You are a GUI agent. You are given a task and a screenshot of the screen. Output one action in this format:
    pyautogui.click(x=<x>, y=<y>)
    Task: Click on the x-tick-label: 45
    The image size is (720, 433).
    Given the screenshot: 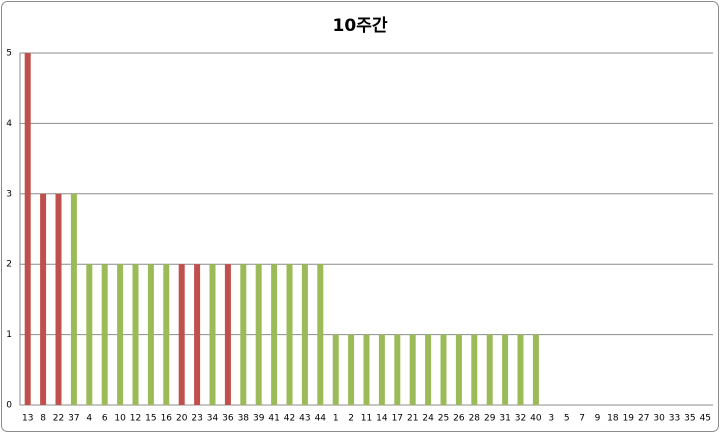 What is the action you would take?
    pyautogui.click(x=705, y=419)
    